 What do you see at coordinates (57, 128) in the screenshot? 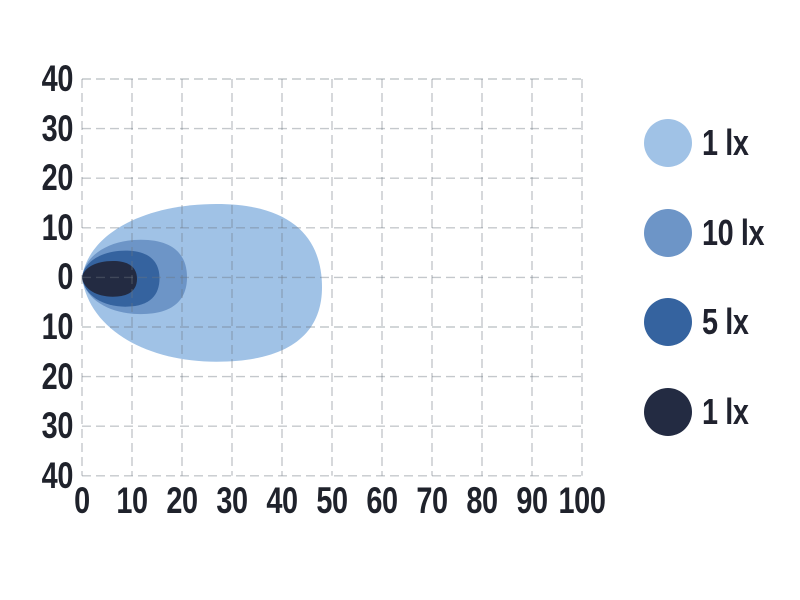
I see `y-tick-label-1: 30` at bounding box center [57, 128].